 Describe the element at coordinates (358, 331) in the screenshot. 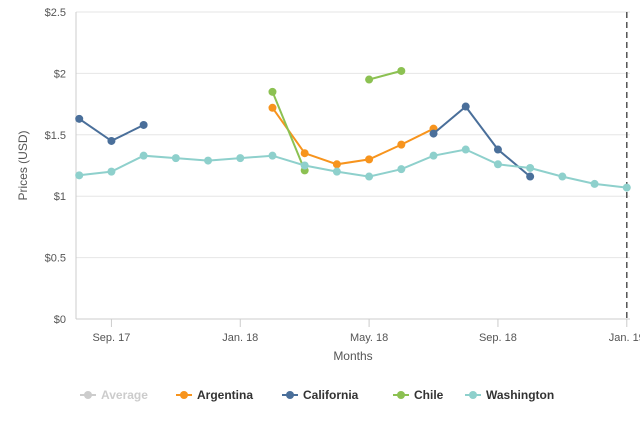

I see `x-axis: Sep. 17 Jan. 18 May. 18 Sep. 18 Jan. 19` at that location.